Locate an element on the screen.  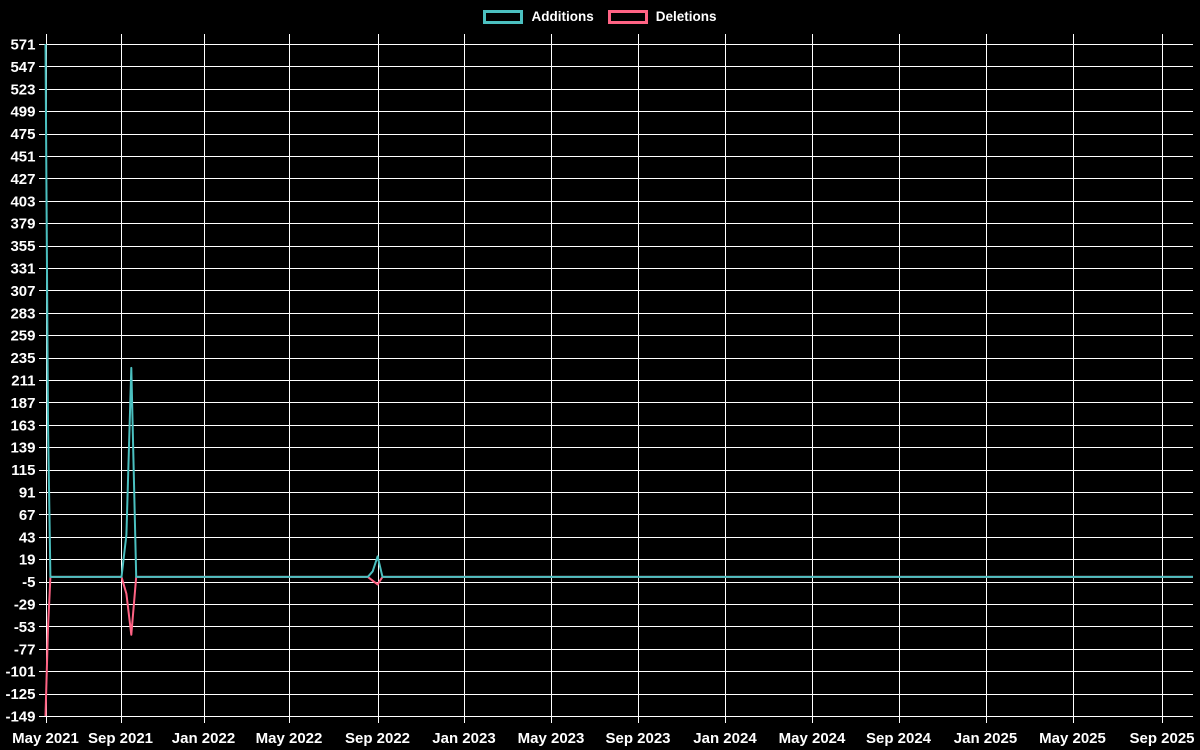
legend-item-additions: Additions is located at coordinates (538, 16).